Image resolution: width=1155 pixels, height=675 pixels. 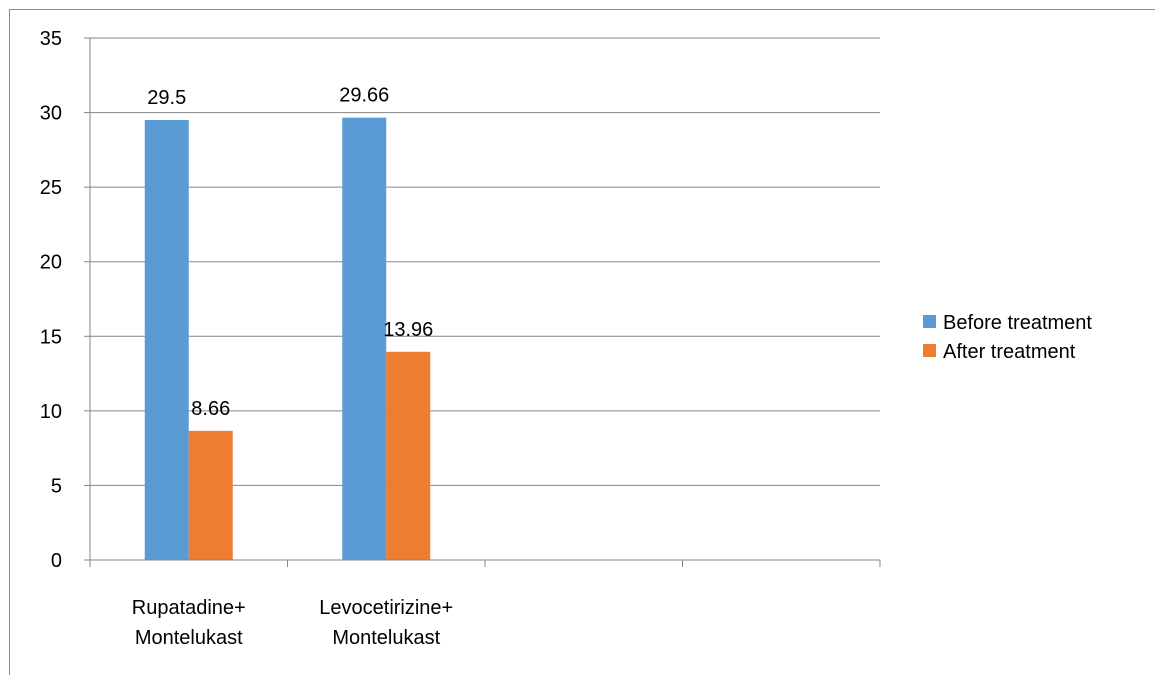 What do you see at coordinates (56, 486) in the screenshot?
I see `y-tick-label: 5` at bounding box center [56, 486].